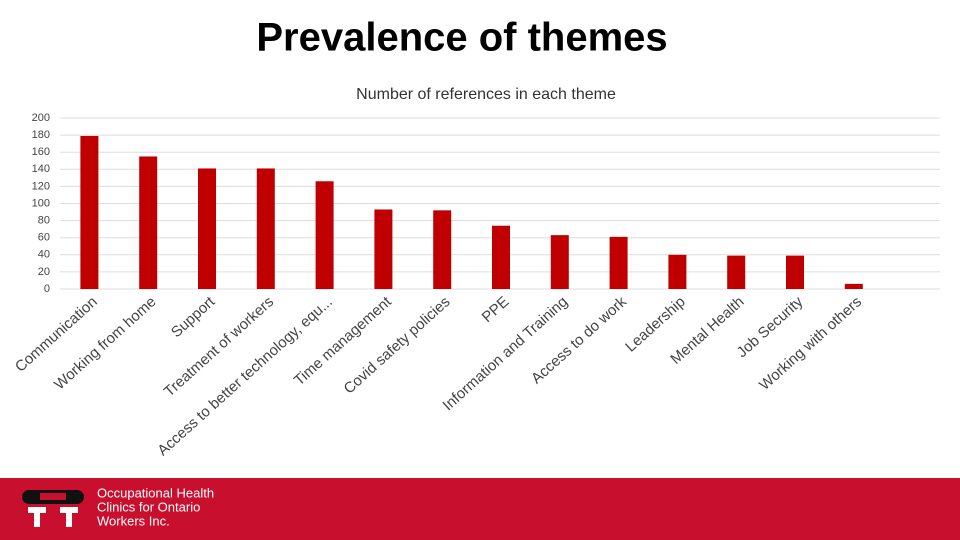 The width and height of the screenshot is (960, 540). I want to click on logo-text: Occupational Health, so click(155, 492).